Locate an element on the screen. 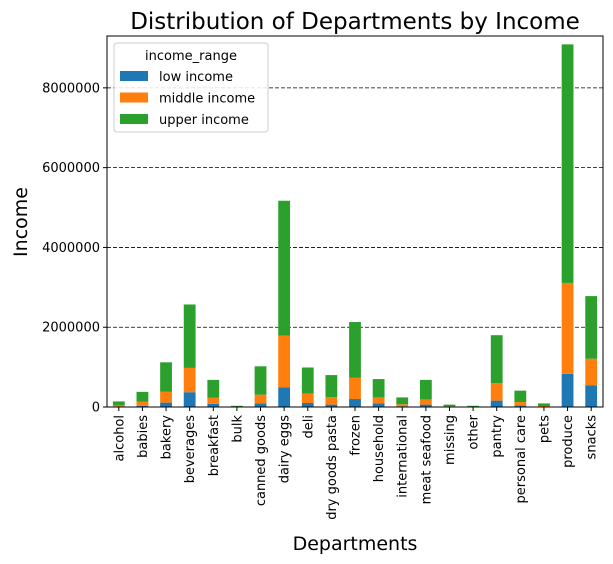 This screenshot has height=564, width=613. x-tick-label: missing is located at coordinates (450, 440).